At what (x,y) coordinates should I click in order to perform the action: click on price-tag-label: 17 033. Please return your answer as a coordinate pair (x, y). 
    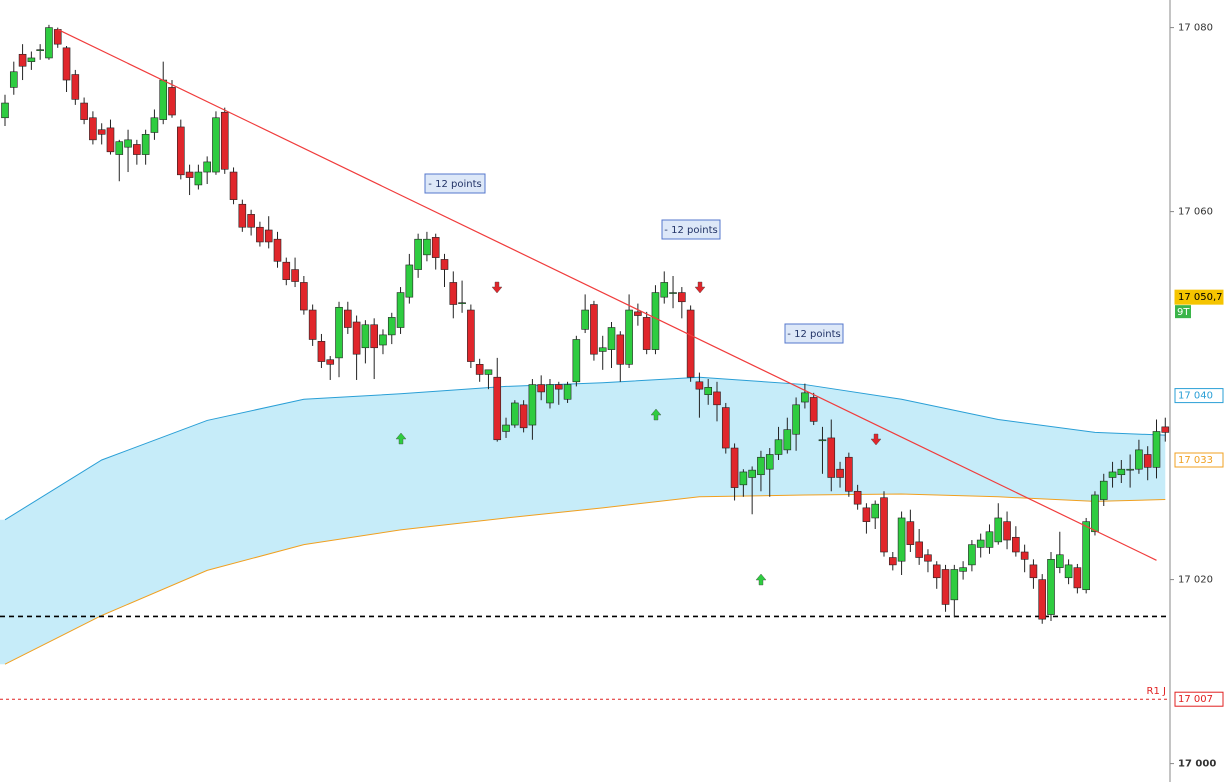
    Looking at the image, I should click on (1195, 460).